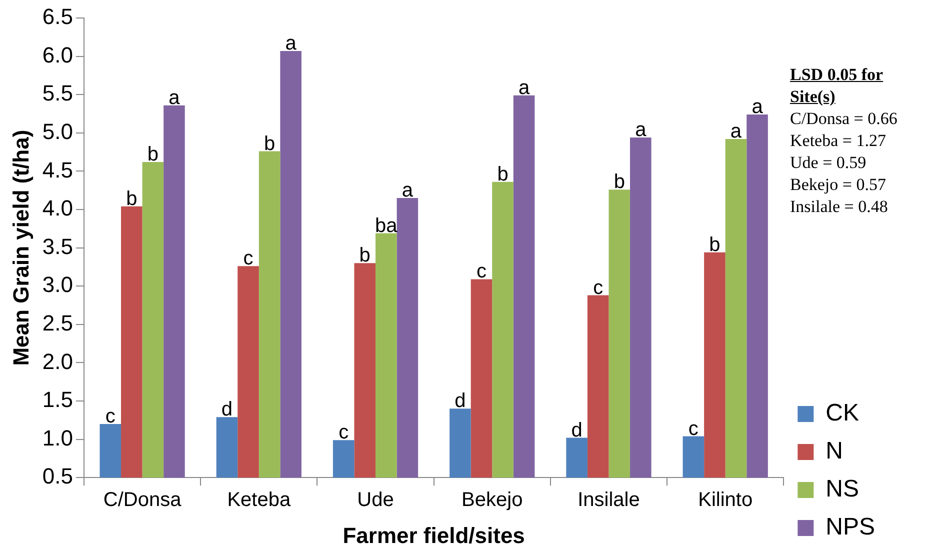 Image resolution: width=935 pixels, height=554 pixels. Describe the element at coordinates (57, 17) in the screenshot. I see `y-tick-label: 6.5` at that location.